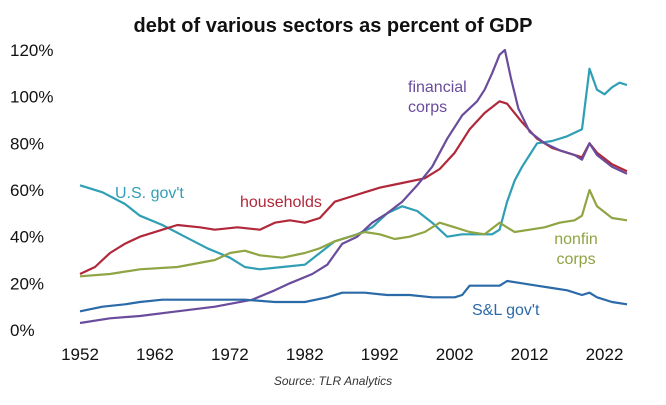 This screenshot has height=405, width=666. Describe the element at coordinates (305, 354) in the screenshot. I see `x-tick-label: 1982` at that location.